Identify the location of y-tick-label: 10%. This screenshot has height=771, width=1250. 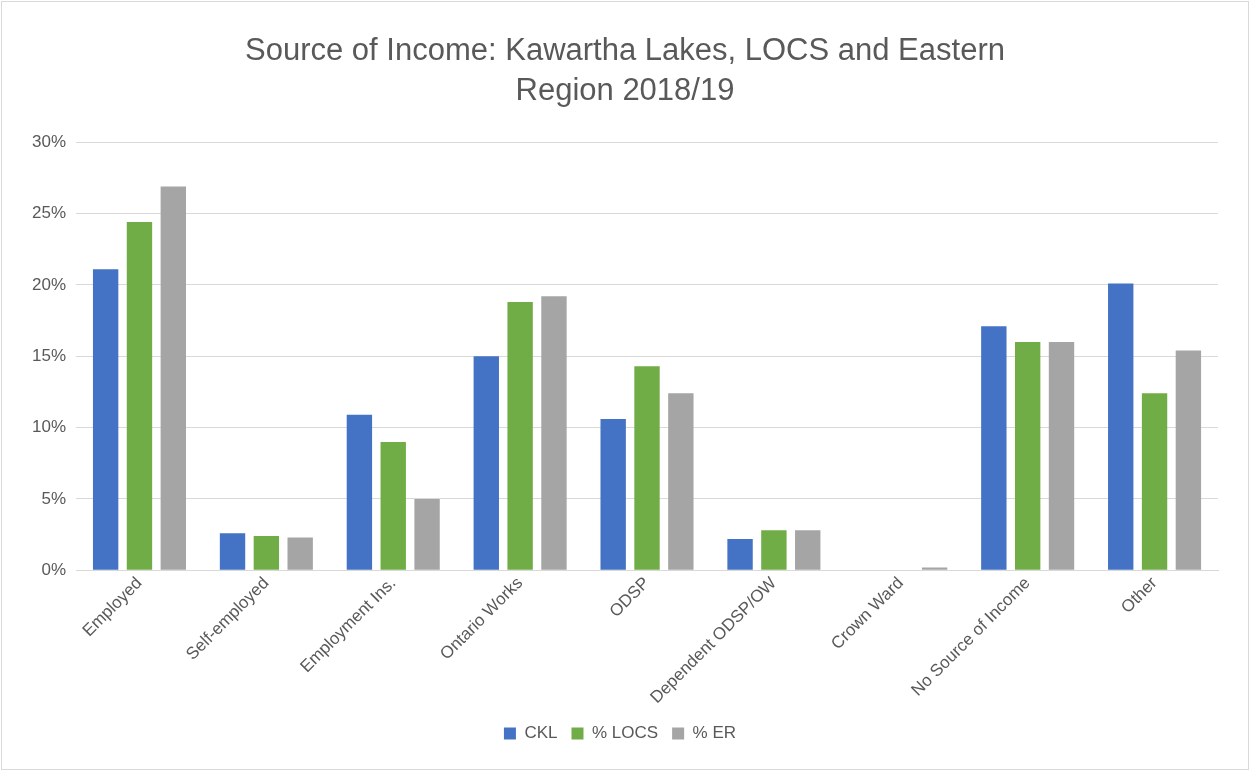
(49, 427).